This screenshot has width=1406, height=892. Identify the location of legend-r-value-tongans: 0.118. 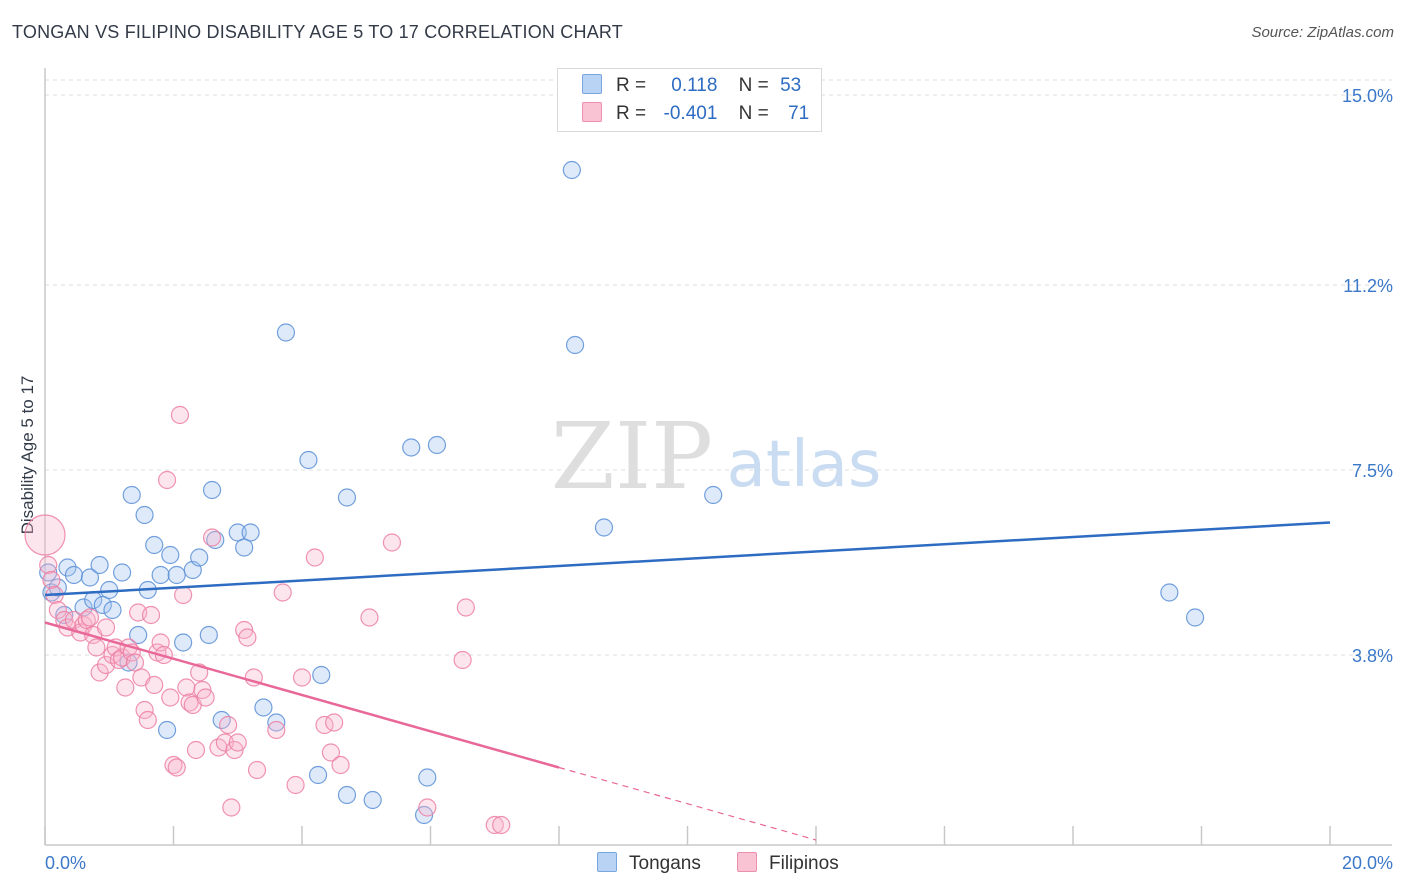
(694, 85).